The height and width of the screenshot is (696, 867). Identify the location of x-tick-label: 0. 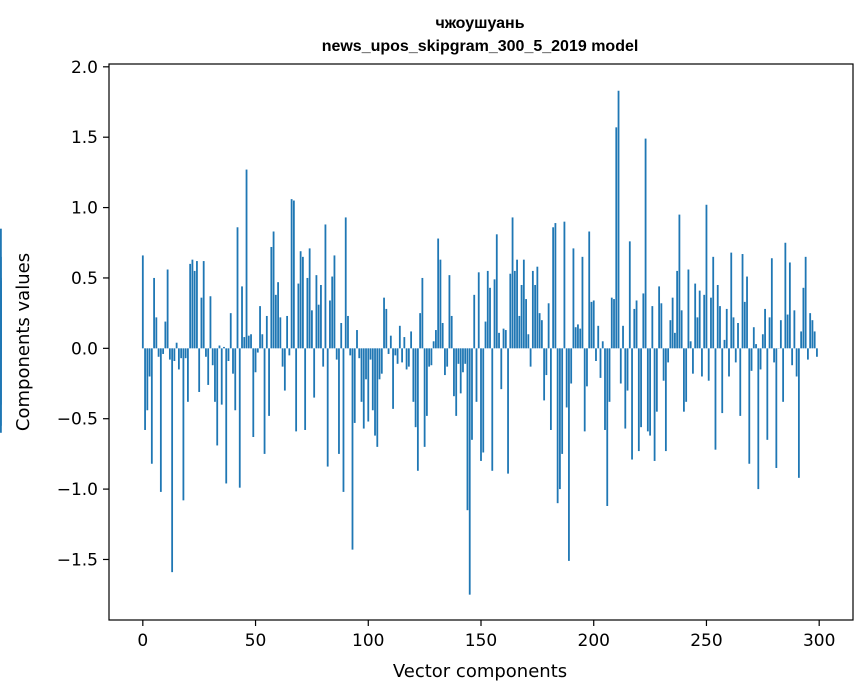
(142, 641).